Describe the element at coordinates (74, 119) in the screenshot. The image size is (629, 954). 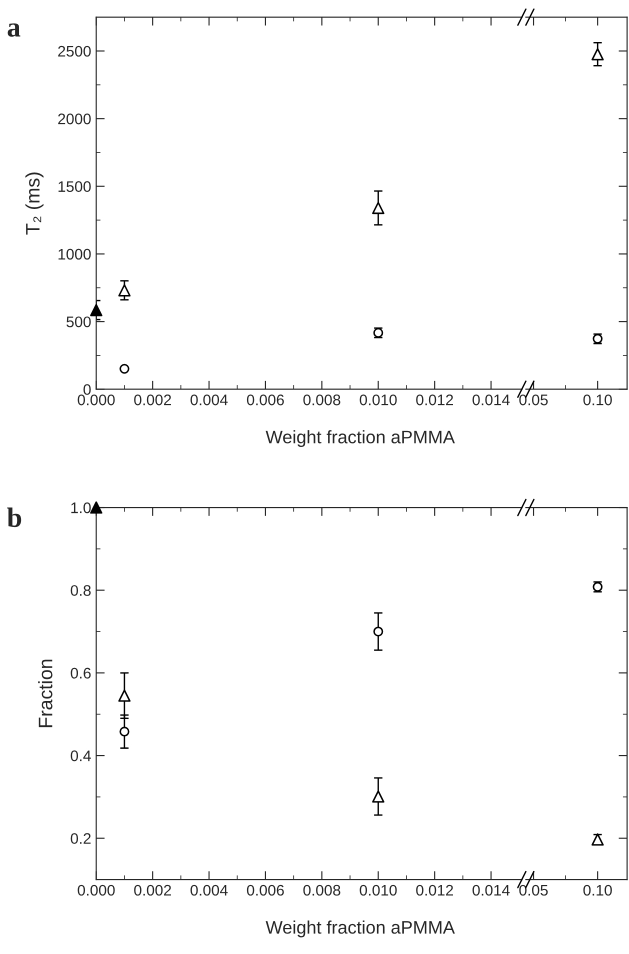
I see `y-tick-label: 2000` at that location.